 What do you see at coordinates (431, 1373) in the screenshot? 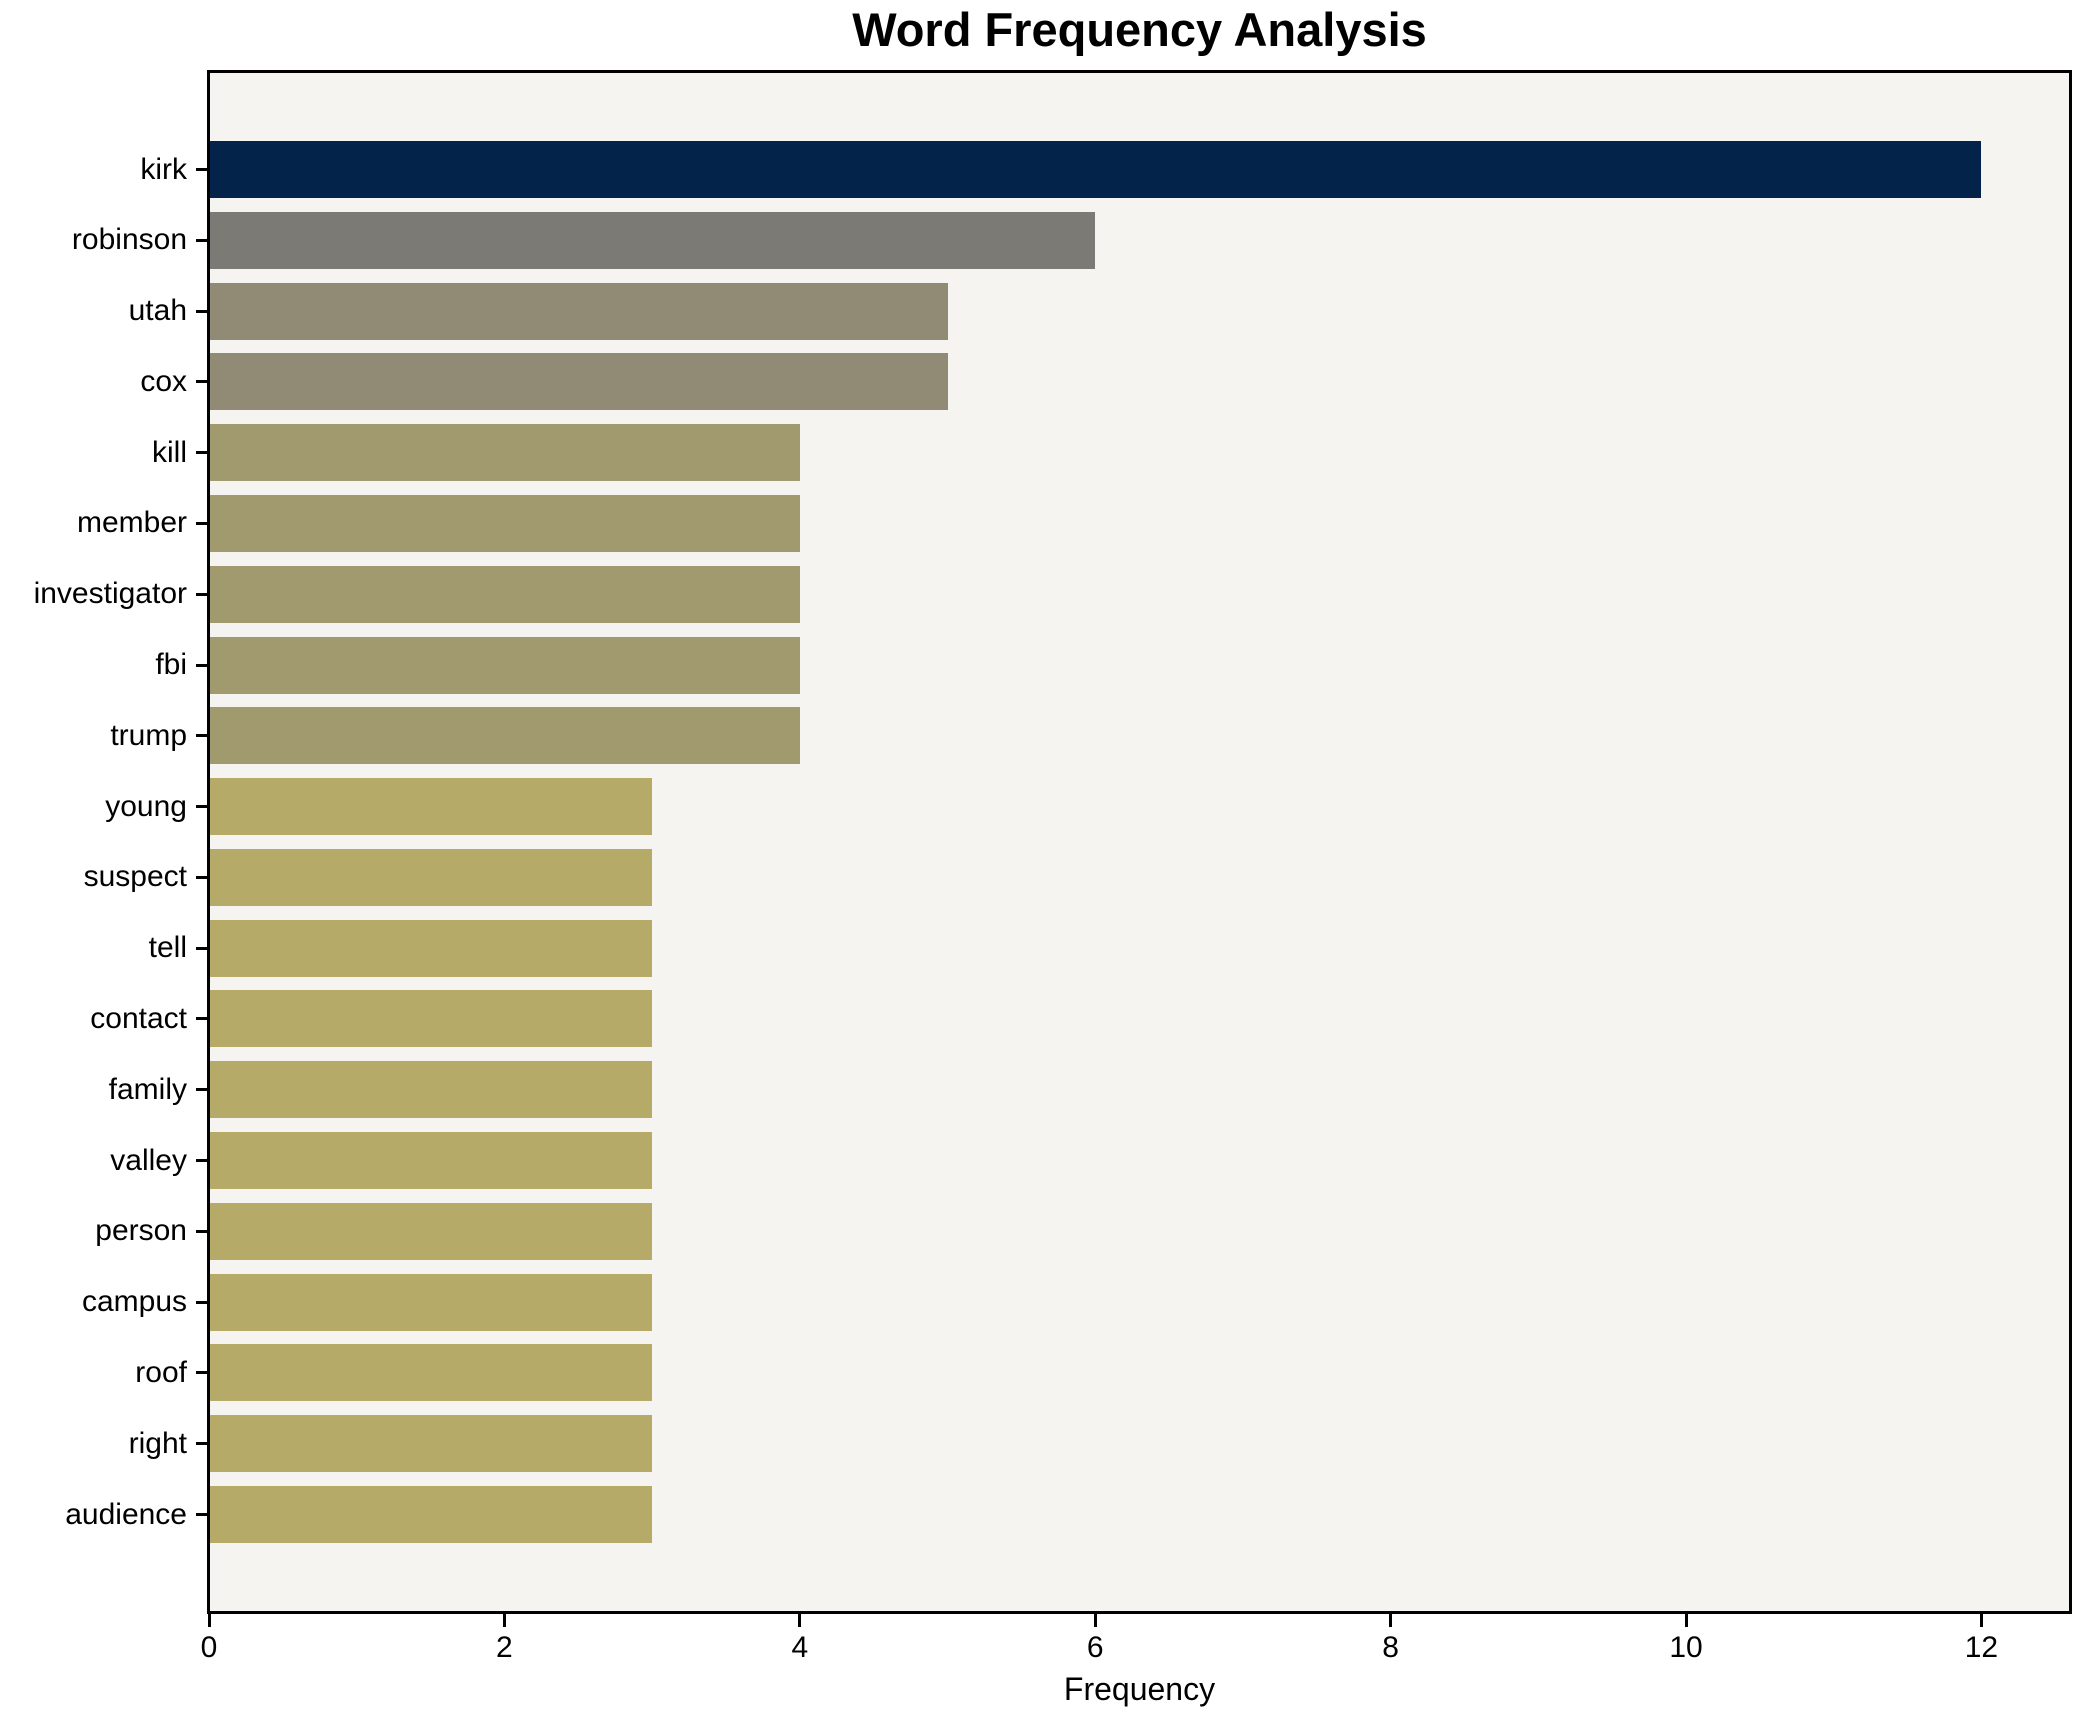
I see `bar-roof` at bounding box center [431, 1373].